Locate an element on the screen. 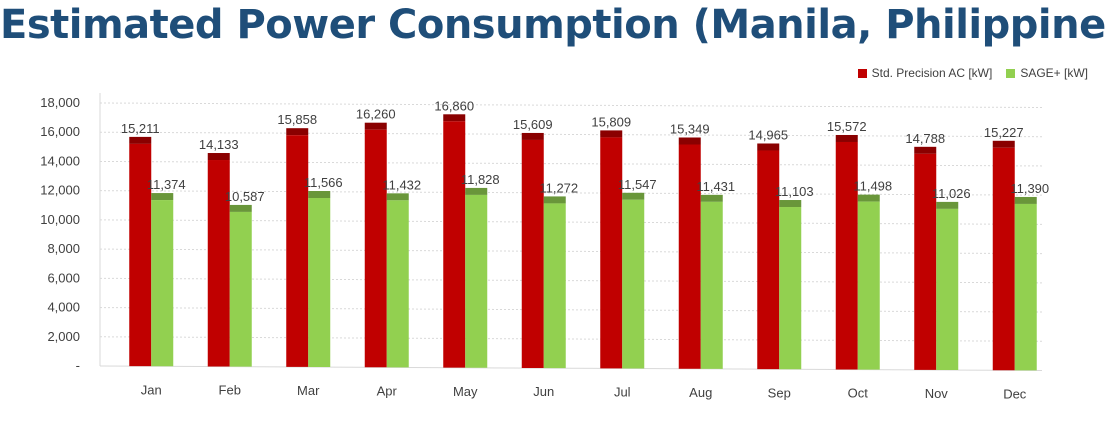  x-tick-label: Jan is located at coordinates (151, 389).